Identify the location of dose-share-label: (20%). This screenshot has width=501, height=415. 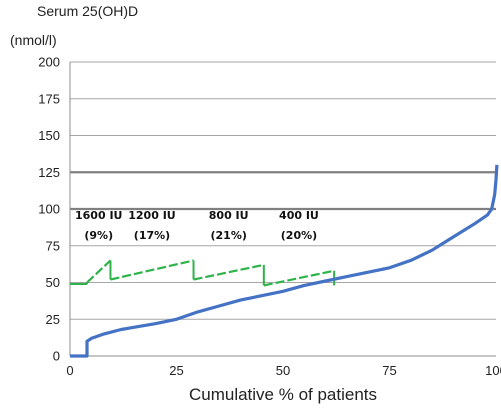
(299, 235).